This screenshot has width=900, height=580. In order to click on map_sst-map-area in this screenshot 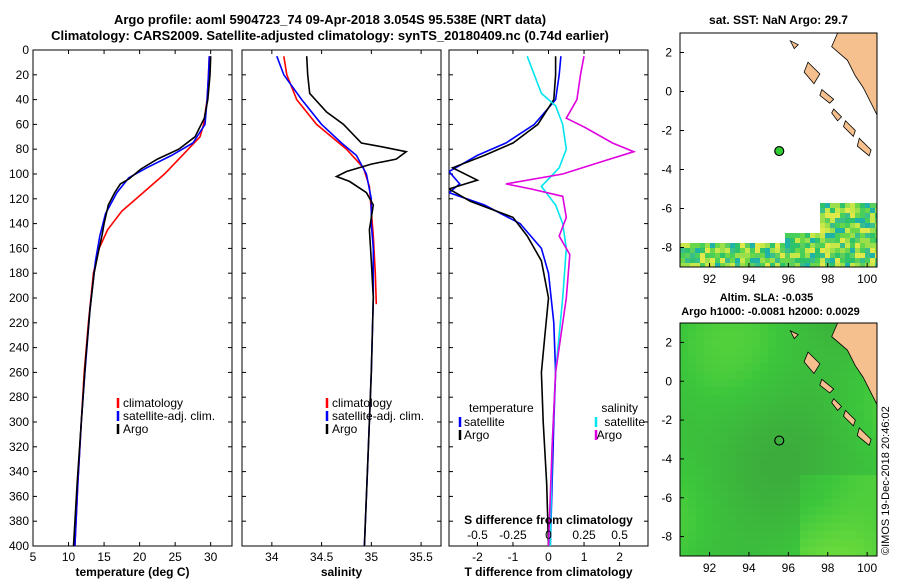, I will do `click(778, 150)`.